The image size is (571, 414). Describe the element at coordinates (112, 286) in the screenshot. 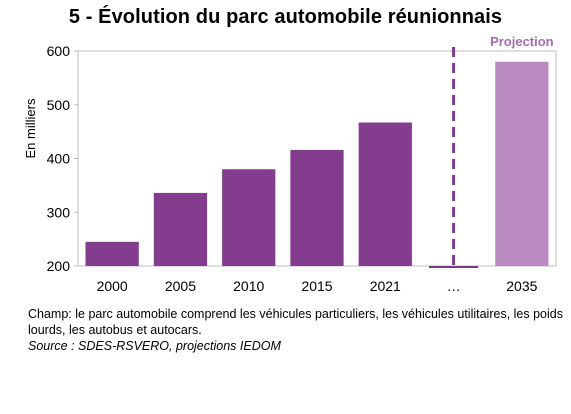

I see `x-tick-label: 2000` at that location.